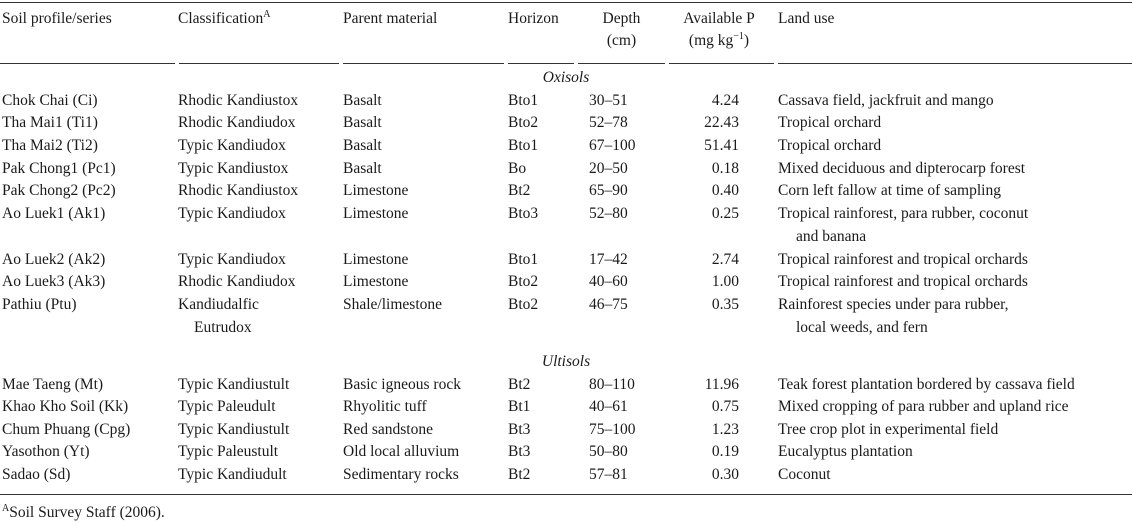 Image resolution: width=1132 pixels, height=525 pixels. What do you see at coordinates (862, 327) in the screenshot?
I see `cell-land-use-continued: local weeds, and fern` at bounding box center [862, 327].